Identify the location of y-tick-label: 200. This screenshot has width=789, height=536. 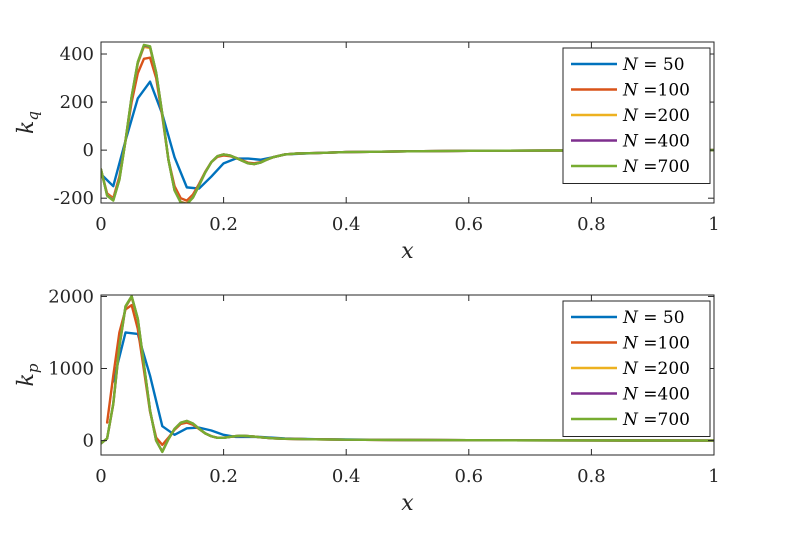
(77, 102).